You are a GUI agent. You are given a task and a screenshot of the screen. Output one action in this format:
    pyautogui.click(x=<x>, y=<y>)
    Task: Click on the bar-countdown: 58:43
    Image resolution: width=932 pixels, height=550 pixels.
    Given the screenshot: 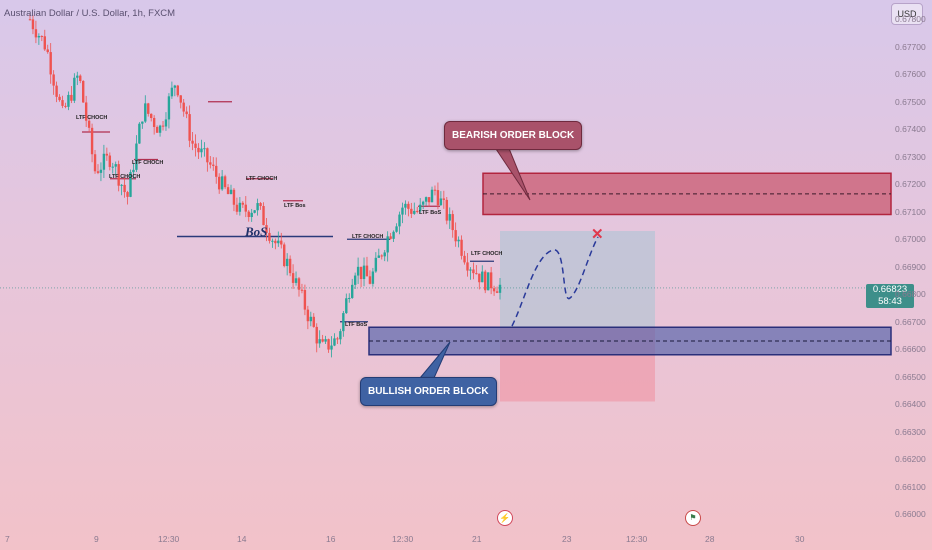 What is the action you would take?
    pyautogui.click(x=890, y=301)
    